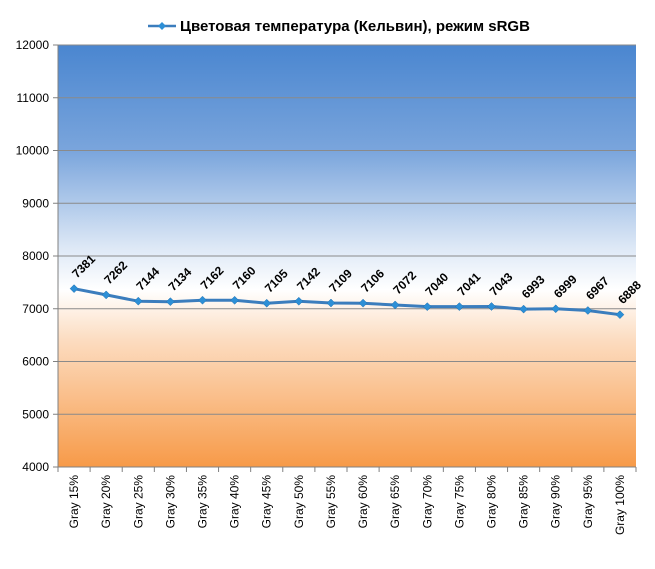  Describe the element at coordinates (459, 502) in the screenshot. I see `x-tick-label: Gray 75%` at that location.